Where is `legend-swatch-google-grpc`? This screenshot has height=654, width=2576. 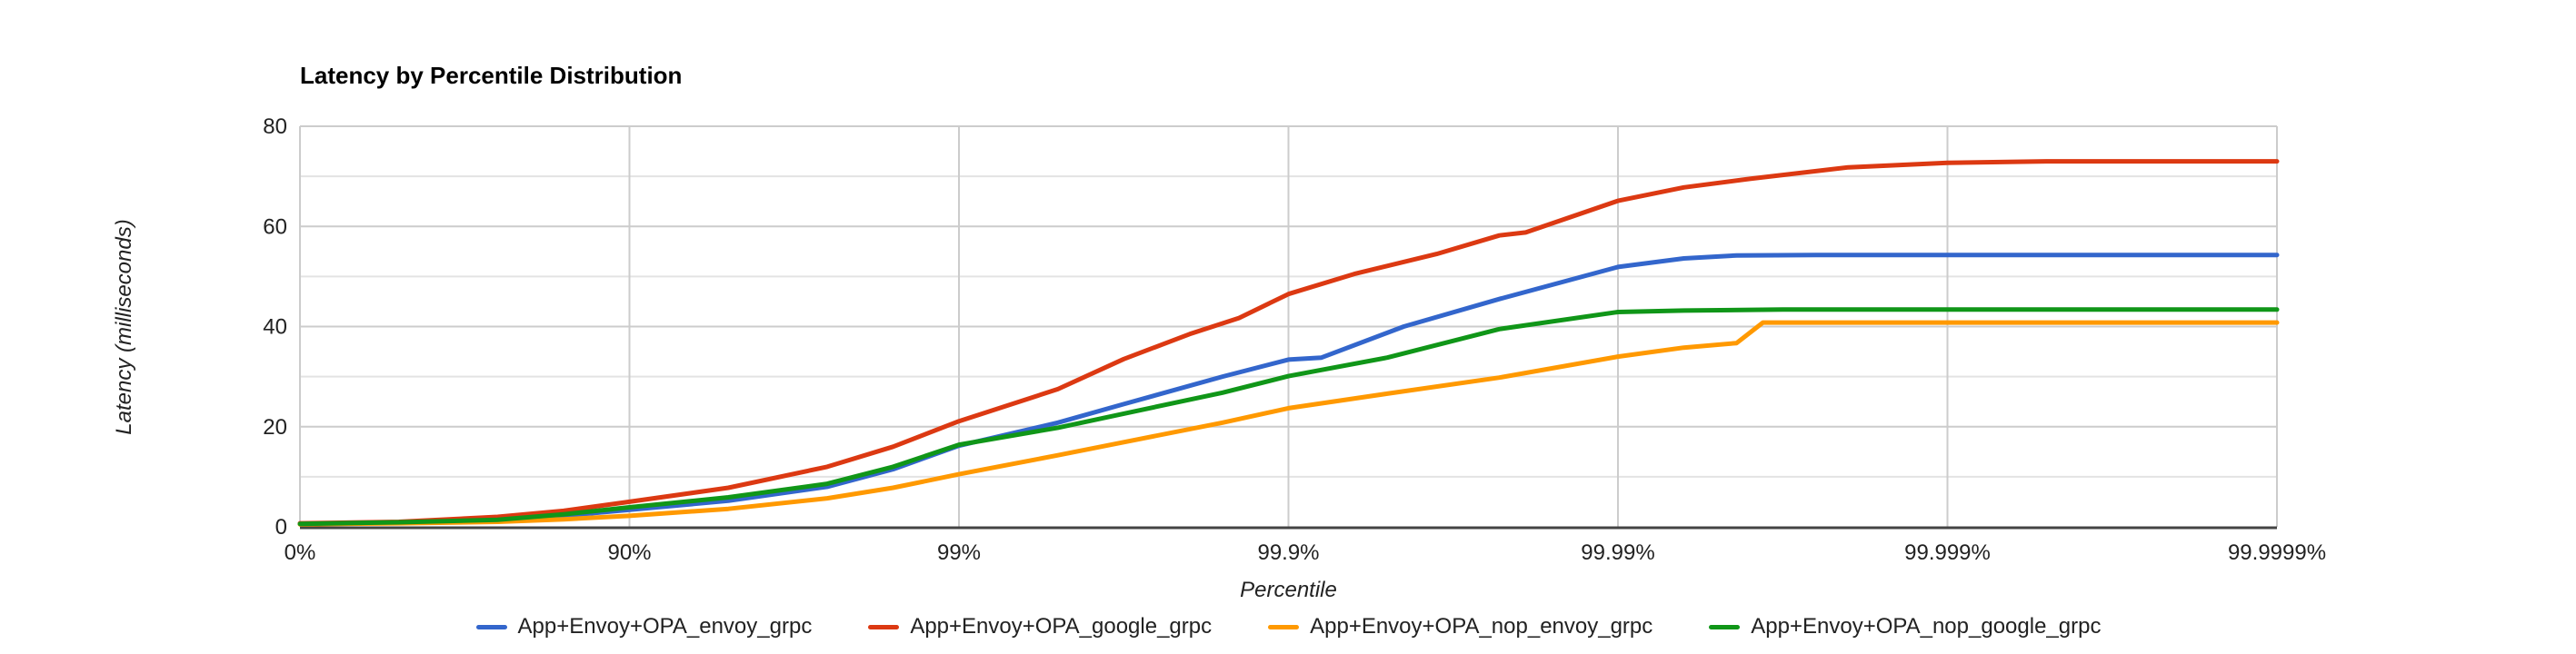
legend-swatch-google-grpc is located at coordinates (884, 626).